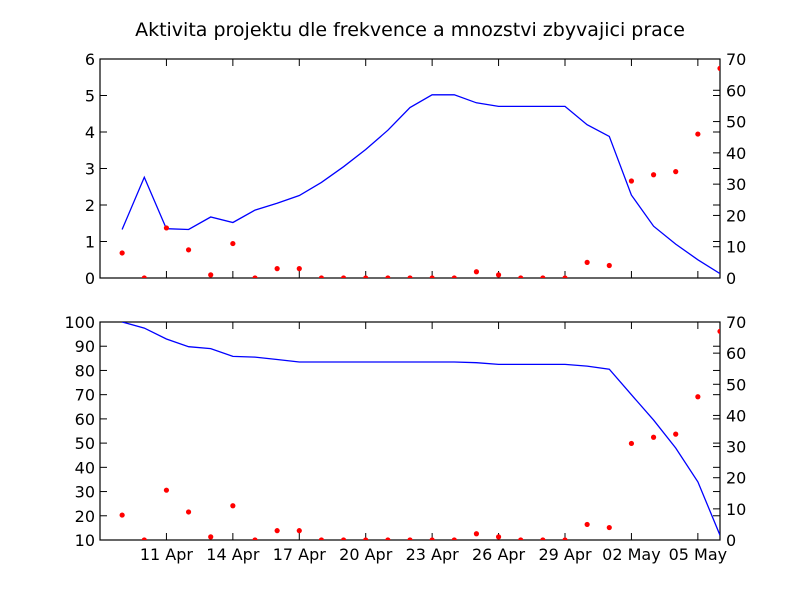 This screenshot has height=600, width=800. I want to click on top-left-tick-label: 6, so click(90, 59).